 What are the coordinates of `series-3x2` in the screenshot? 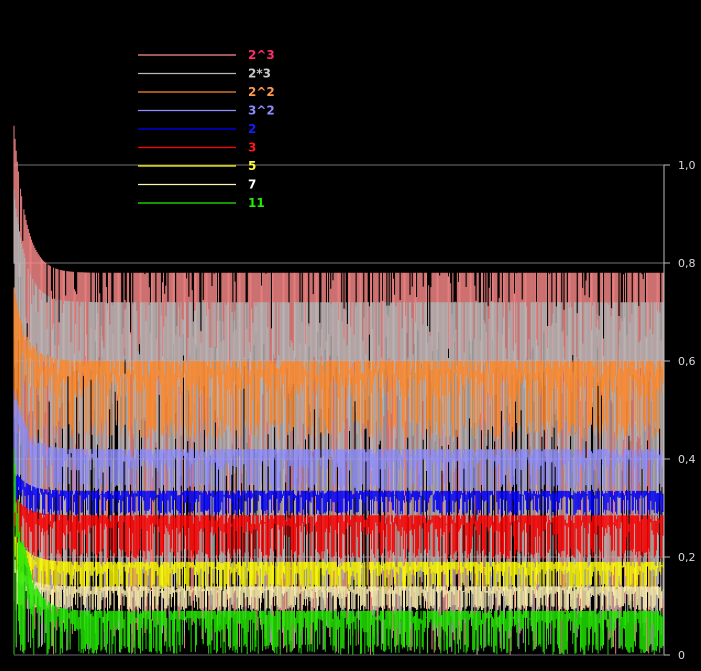 It's located at (338, 442).